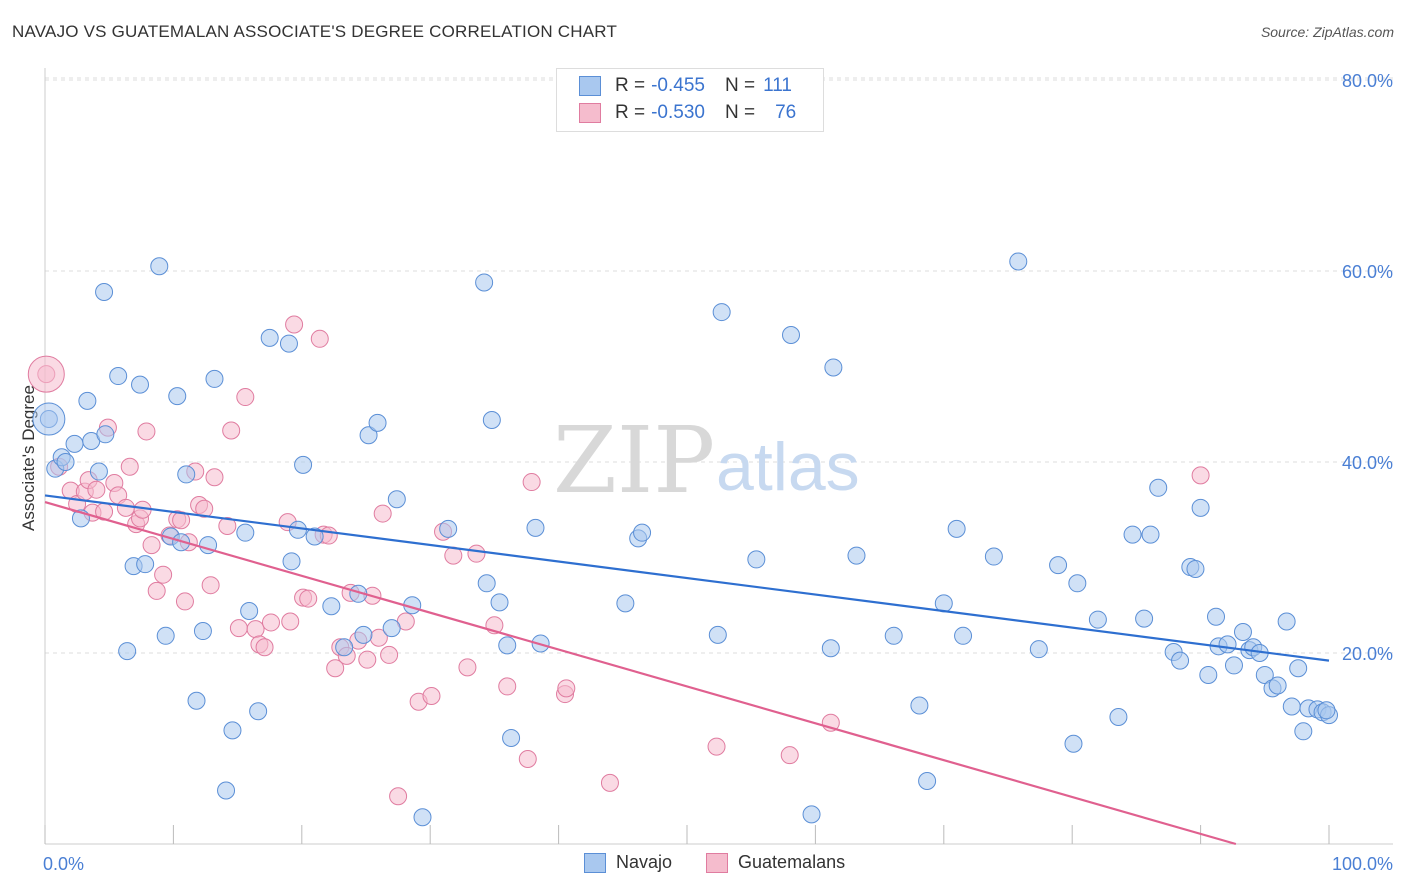 The width and height of the screenshot is (1406, 892). I want to click on navajo-swatch, so click(590, 86).